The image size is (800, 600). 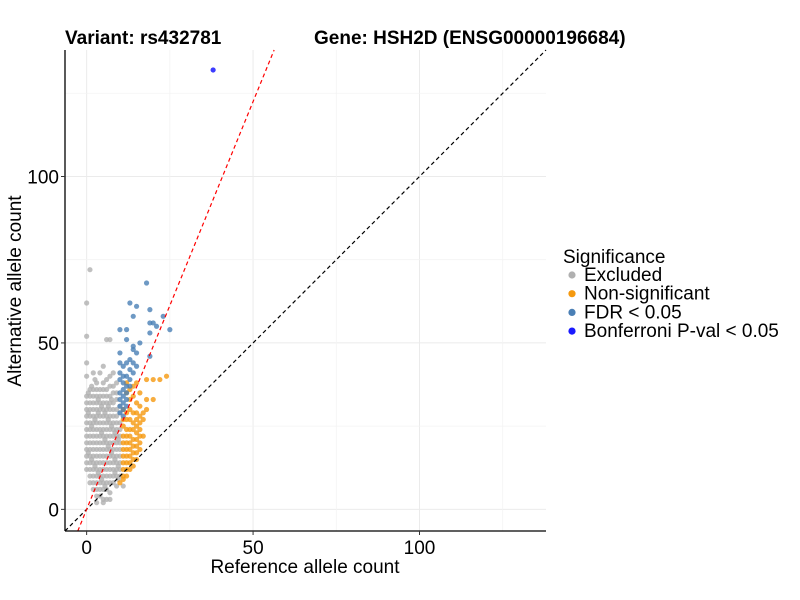 What do you see at coordinates (258, 545) in the screenshot?
I see `x-axis-ticks: 0 50 100` at bounding box center [258, 545].